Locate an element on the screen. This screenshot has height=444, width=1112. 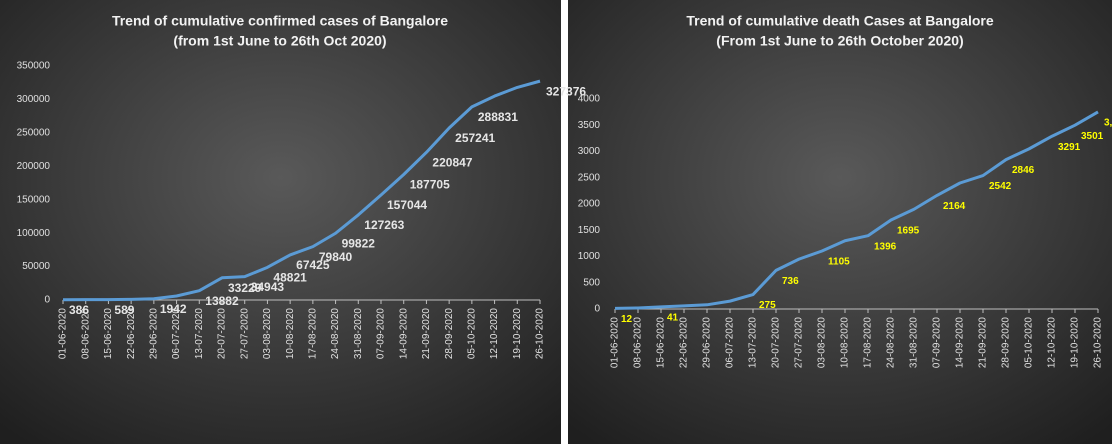
y-tick-label: 250000 is located at coordinates (34, 132).